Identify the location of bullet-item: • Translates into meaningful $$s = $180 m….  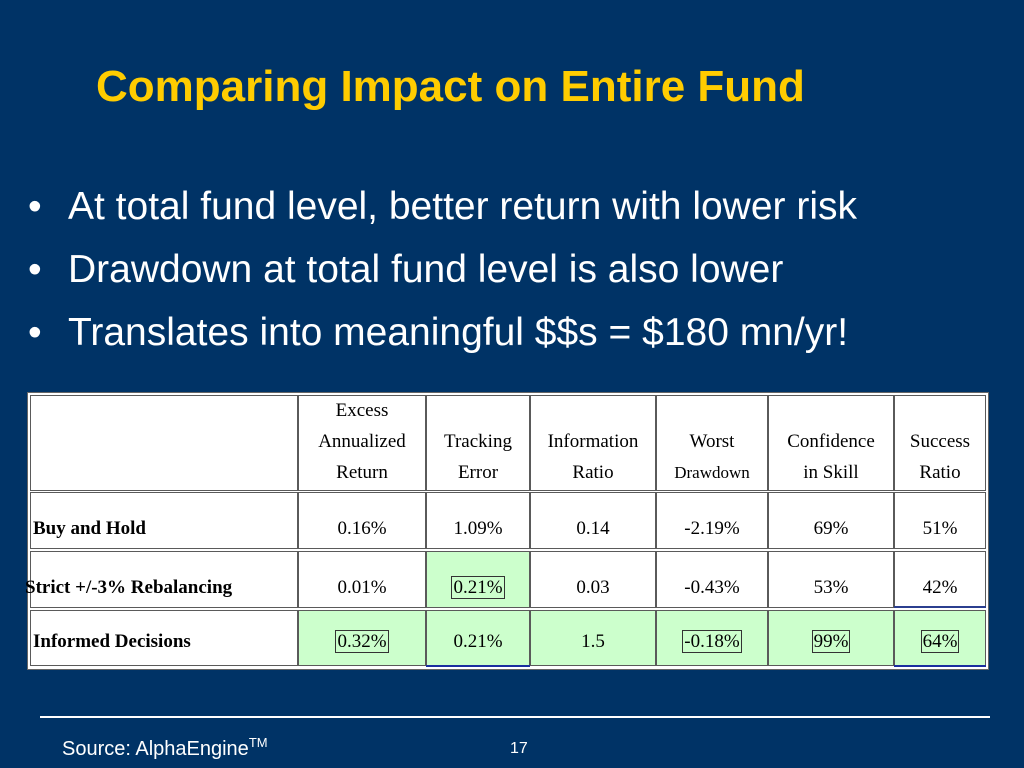
(442, 339).